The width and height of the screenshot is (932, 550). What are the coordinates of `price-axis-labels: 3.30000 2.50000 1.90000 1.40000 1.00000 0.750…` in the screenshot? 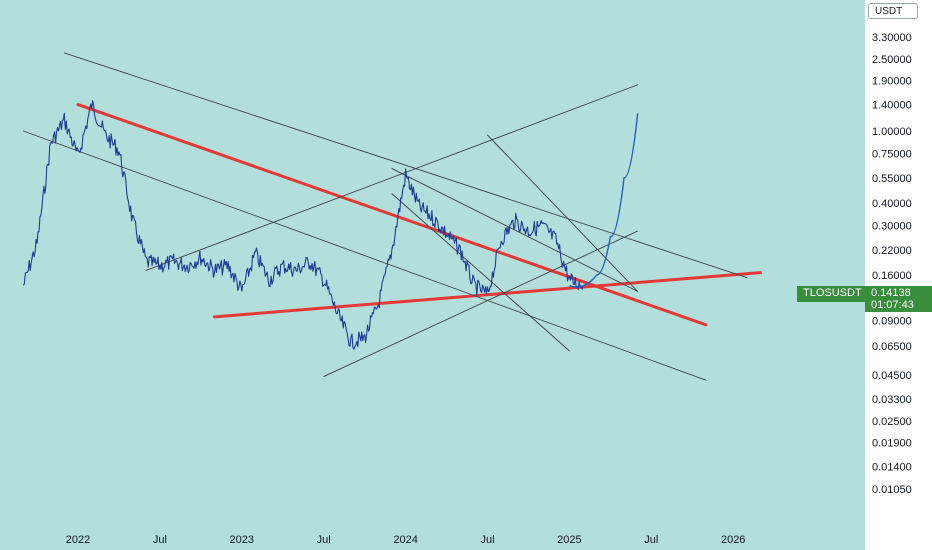 It's located at (892, 264).